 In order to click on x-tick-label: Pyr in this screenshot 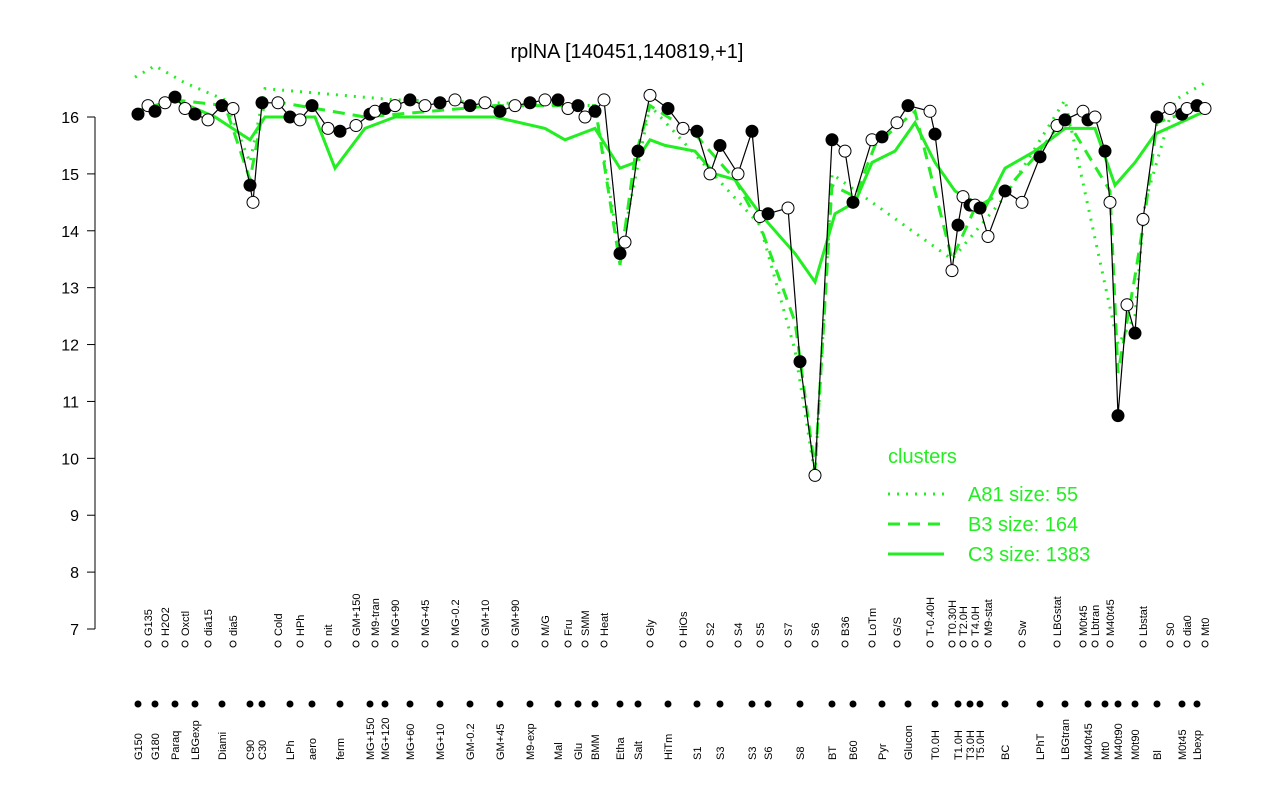, I will do `click(883, 751)`.